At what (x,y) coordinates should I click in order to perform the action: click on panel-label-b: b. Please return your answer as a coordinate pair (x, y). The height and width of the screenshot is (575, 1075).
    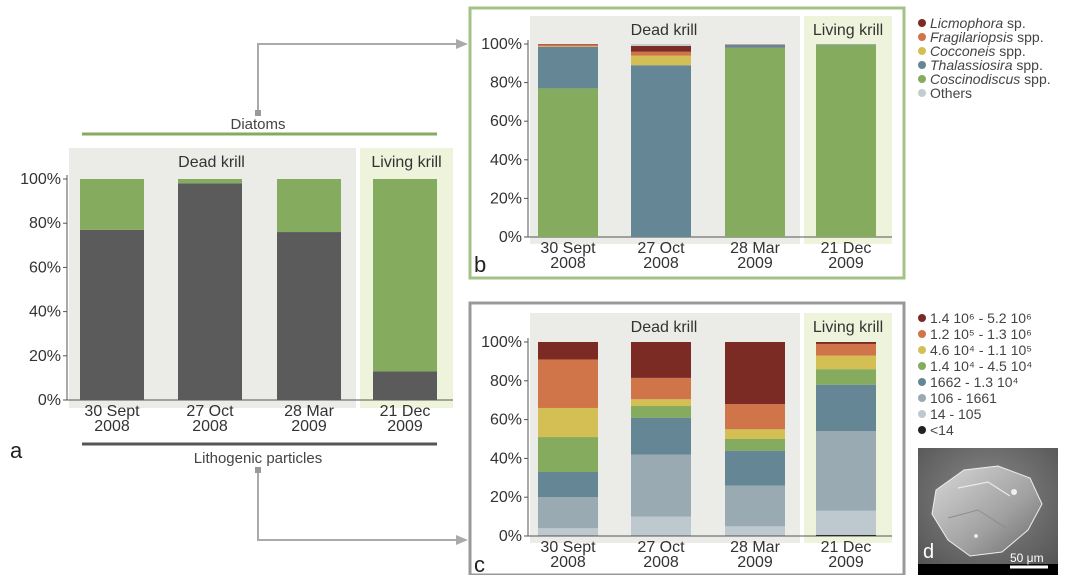
    Looking at the image, I should click on (480, 264).